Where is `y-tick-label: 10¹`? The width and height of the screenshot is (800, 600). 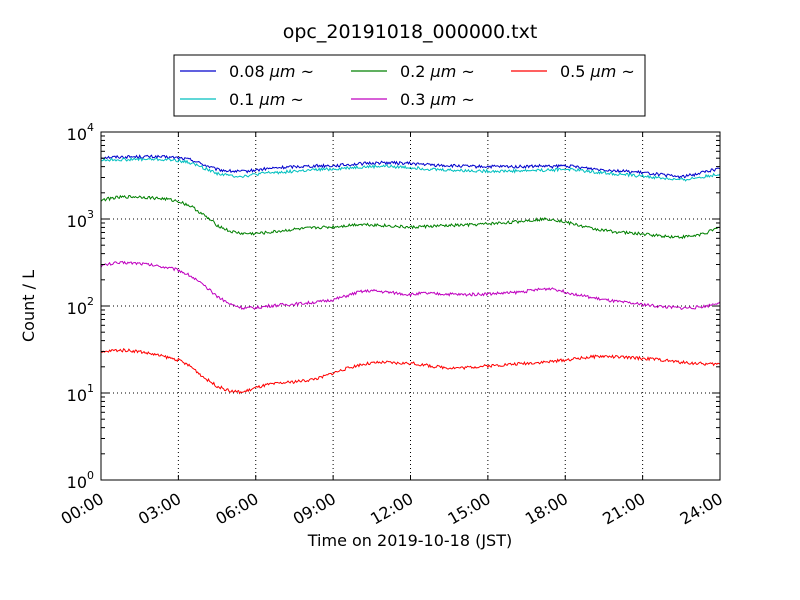 y-tick-label: 10¹ is located at coordinates (80, 393).